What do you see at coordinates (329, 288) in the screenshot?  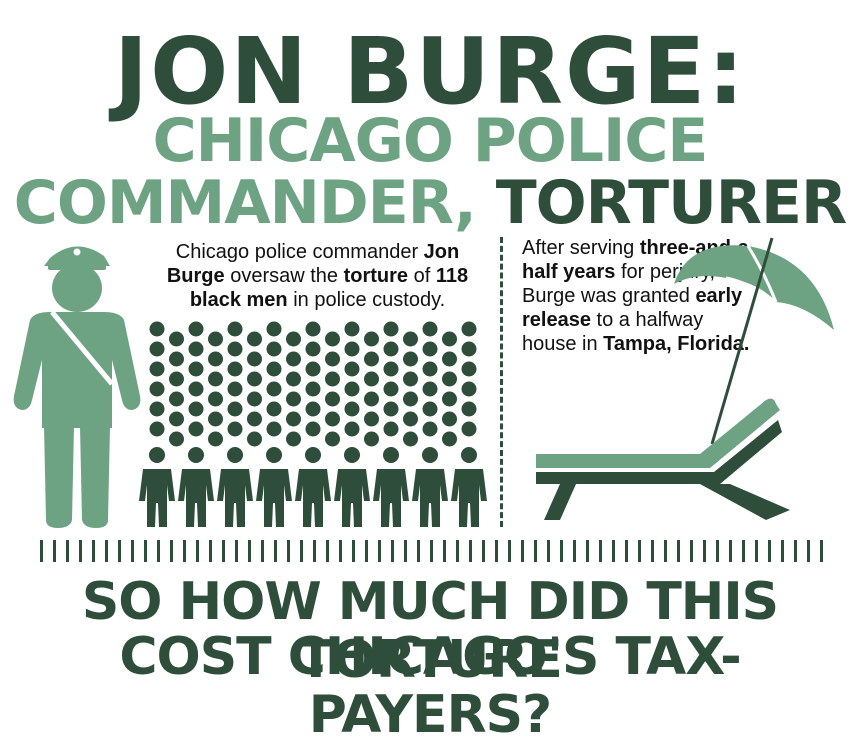 I see `left-text-bold-count: 118 black men` at bounding box center [329, 288].